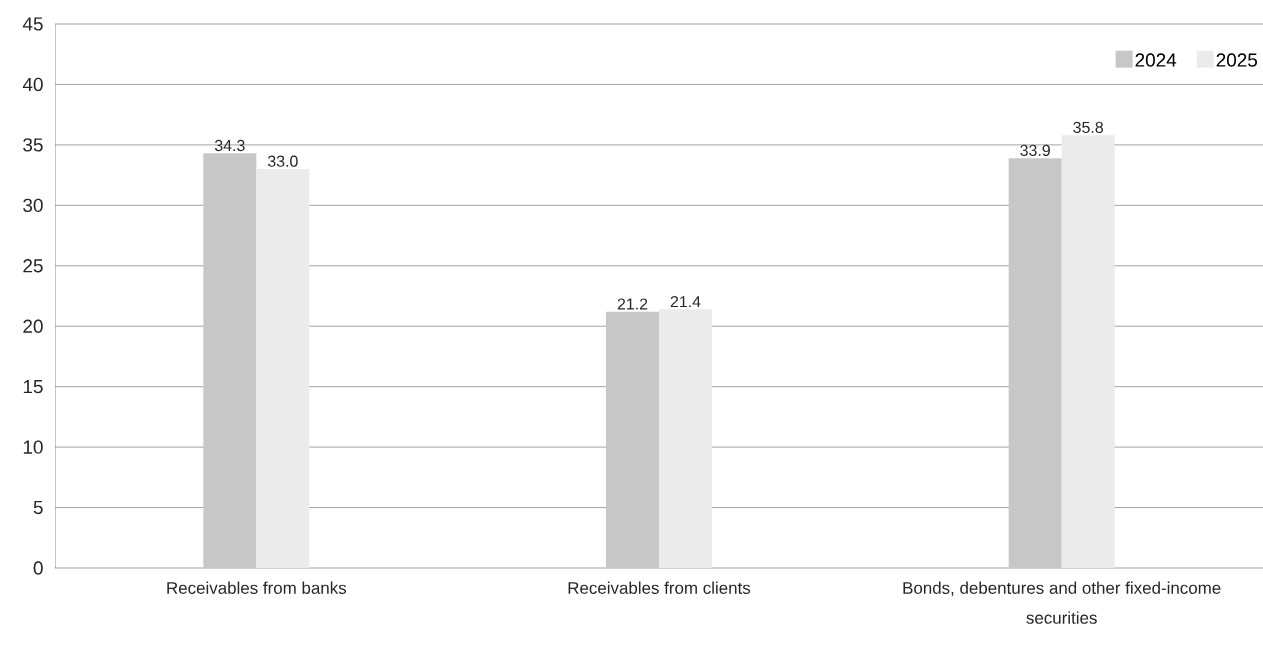 This screenshot has height=650, width=1263. Describe the element at coordinates (1035, 150) in the screenshot. I see `data-label: 33.9` at that location.